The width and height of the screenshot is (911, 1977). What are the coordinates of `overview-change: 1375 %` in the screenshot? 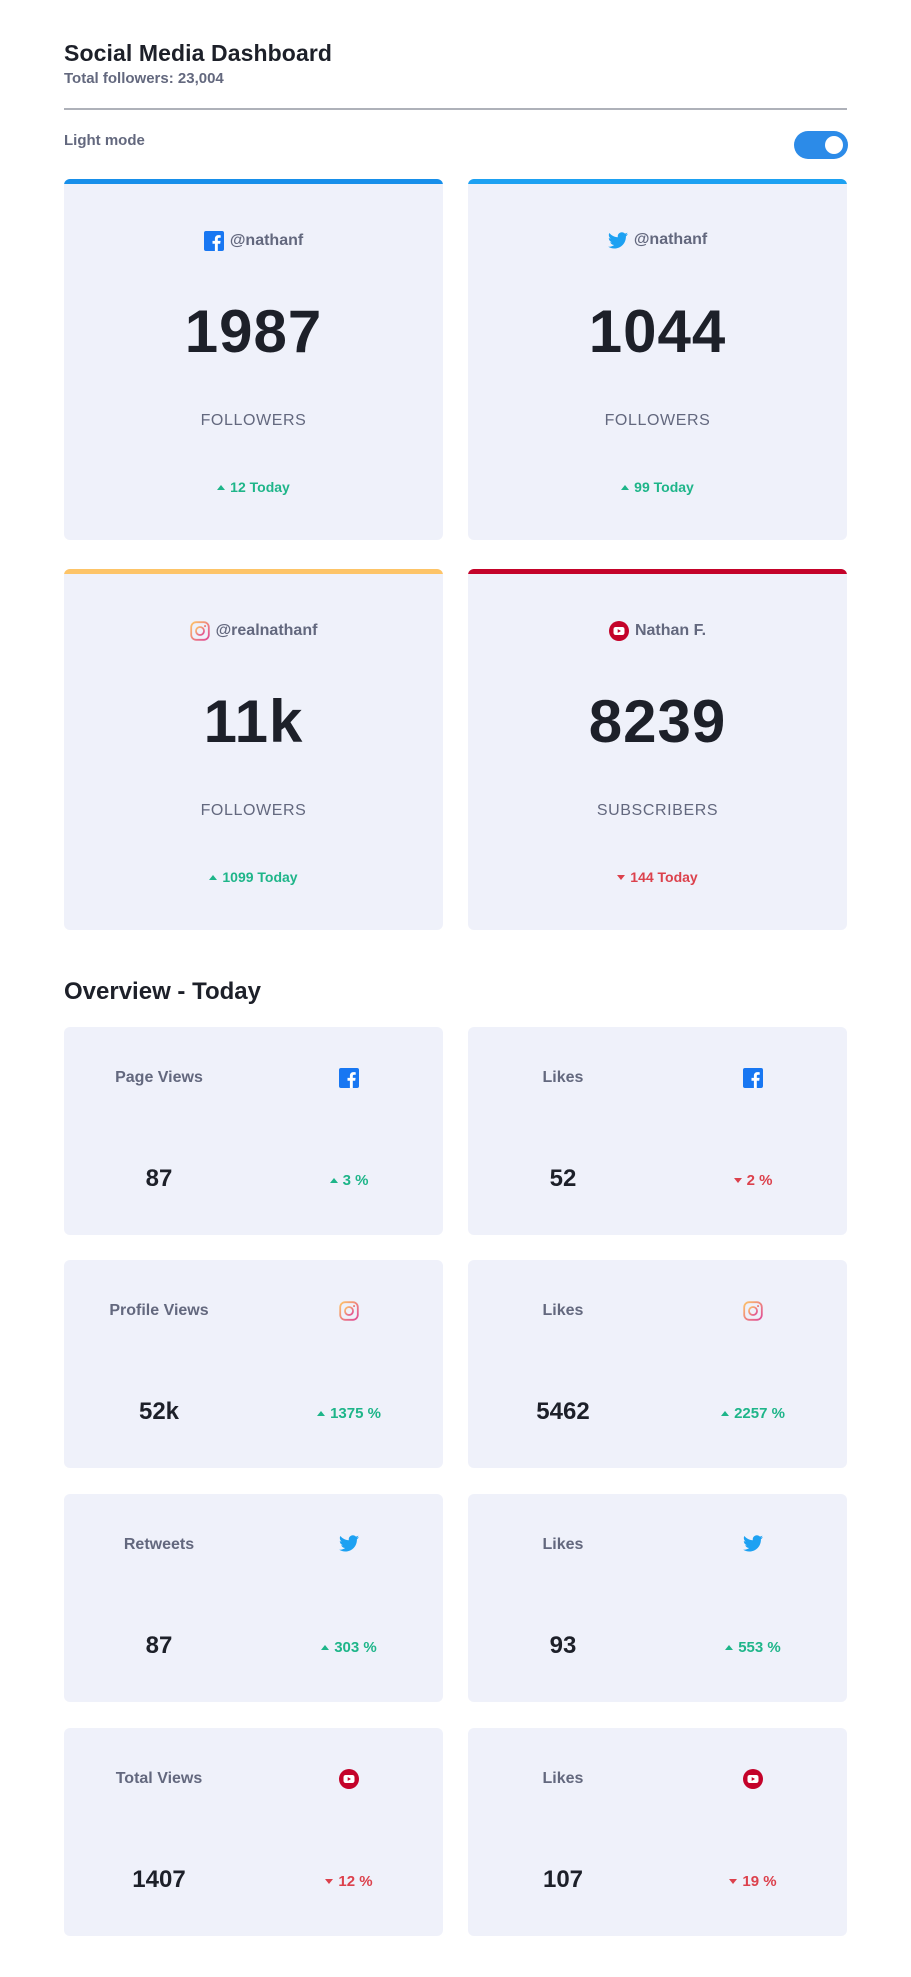 It's located at (355, 1413).